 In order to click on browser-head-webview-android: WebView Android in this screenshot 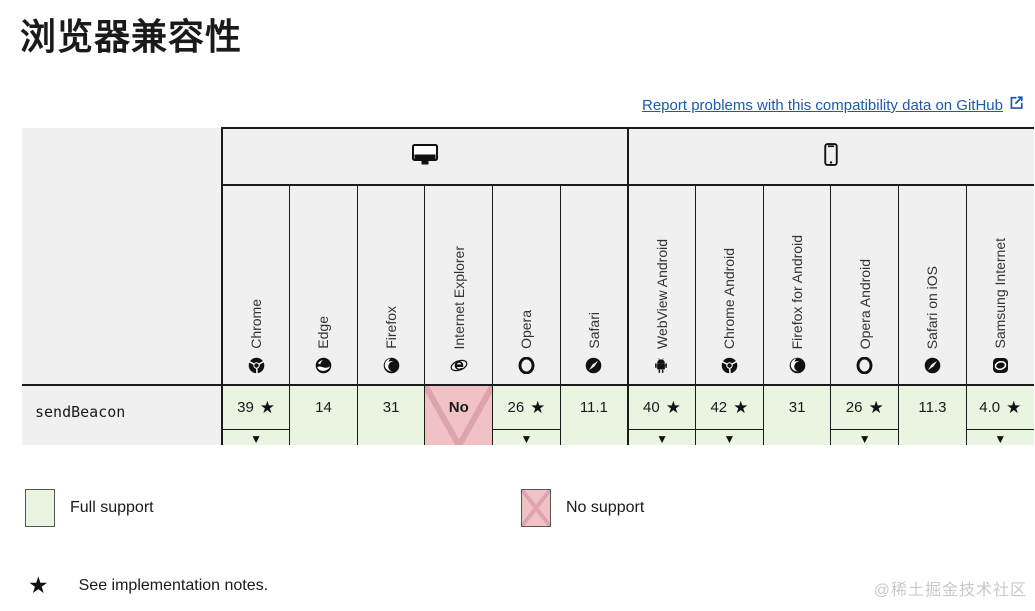, I will do `click(662, 285)`.